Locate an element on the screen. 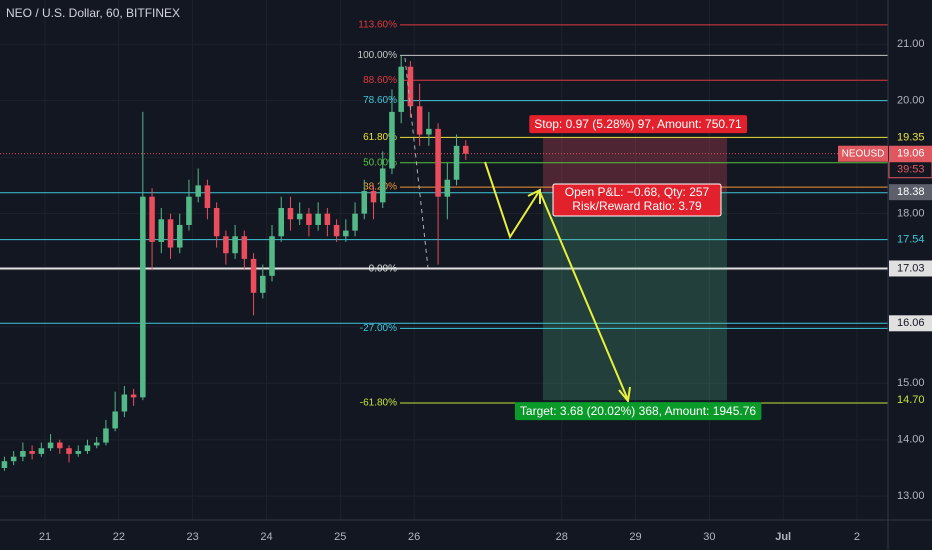 The height and width of the screenshot is (550, 932). x-tick-label: 22 is located at coordinates (119, 537).